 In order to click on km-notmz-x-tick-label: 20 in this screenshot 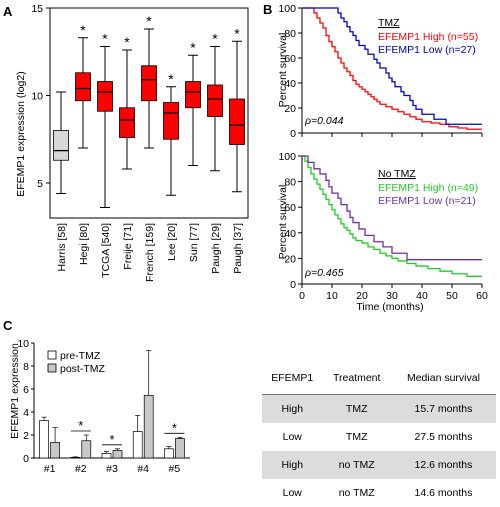, I will do `click(362, 296)`.